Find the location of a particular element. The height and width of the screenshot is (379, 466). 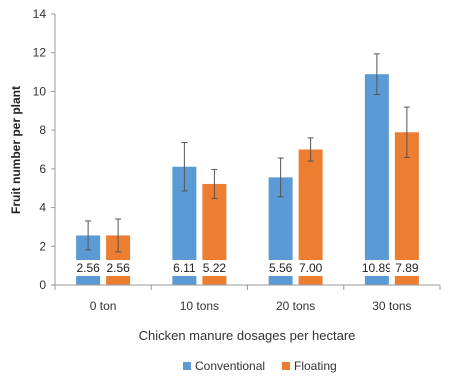

data-label-conventional: 2.56 is located at coordinates (88, 268).